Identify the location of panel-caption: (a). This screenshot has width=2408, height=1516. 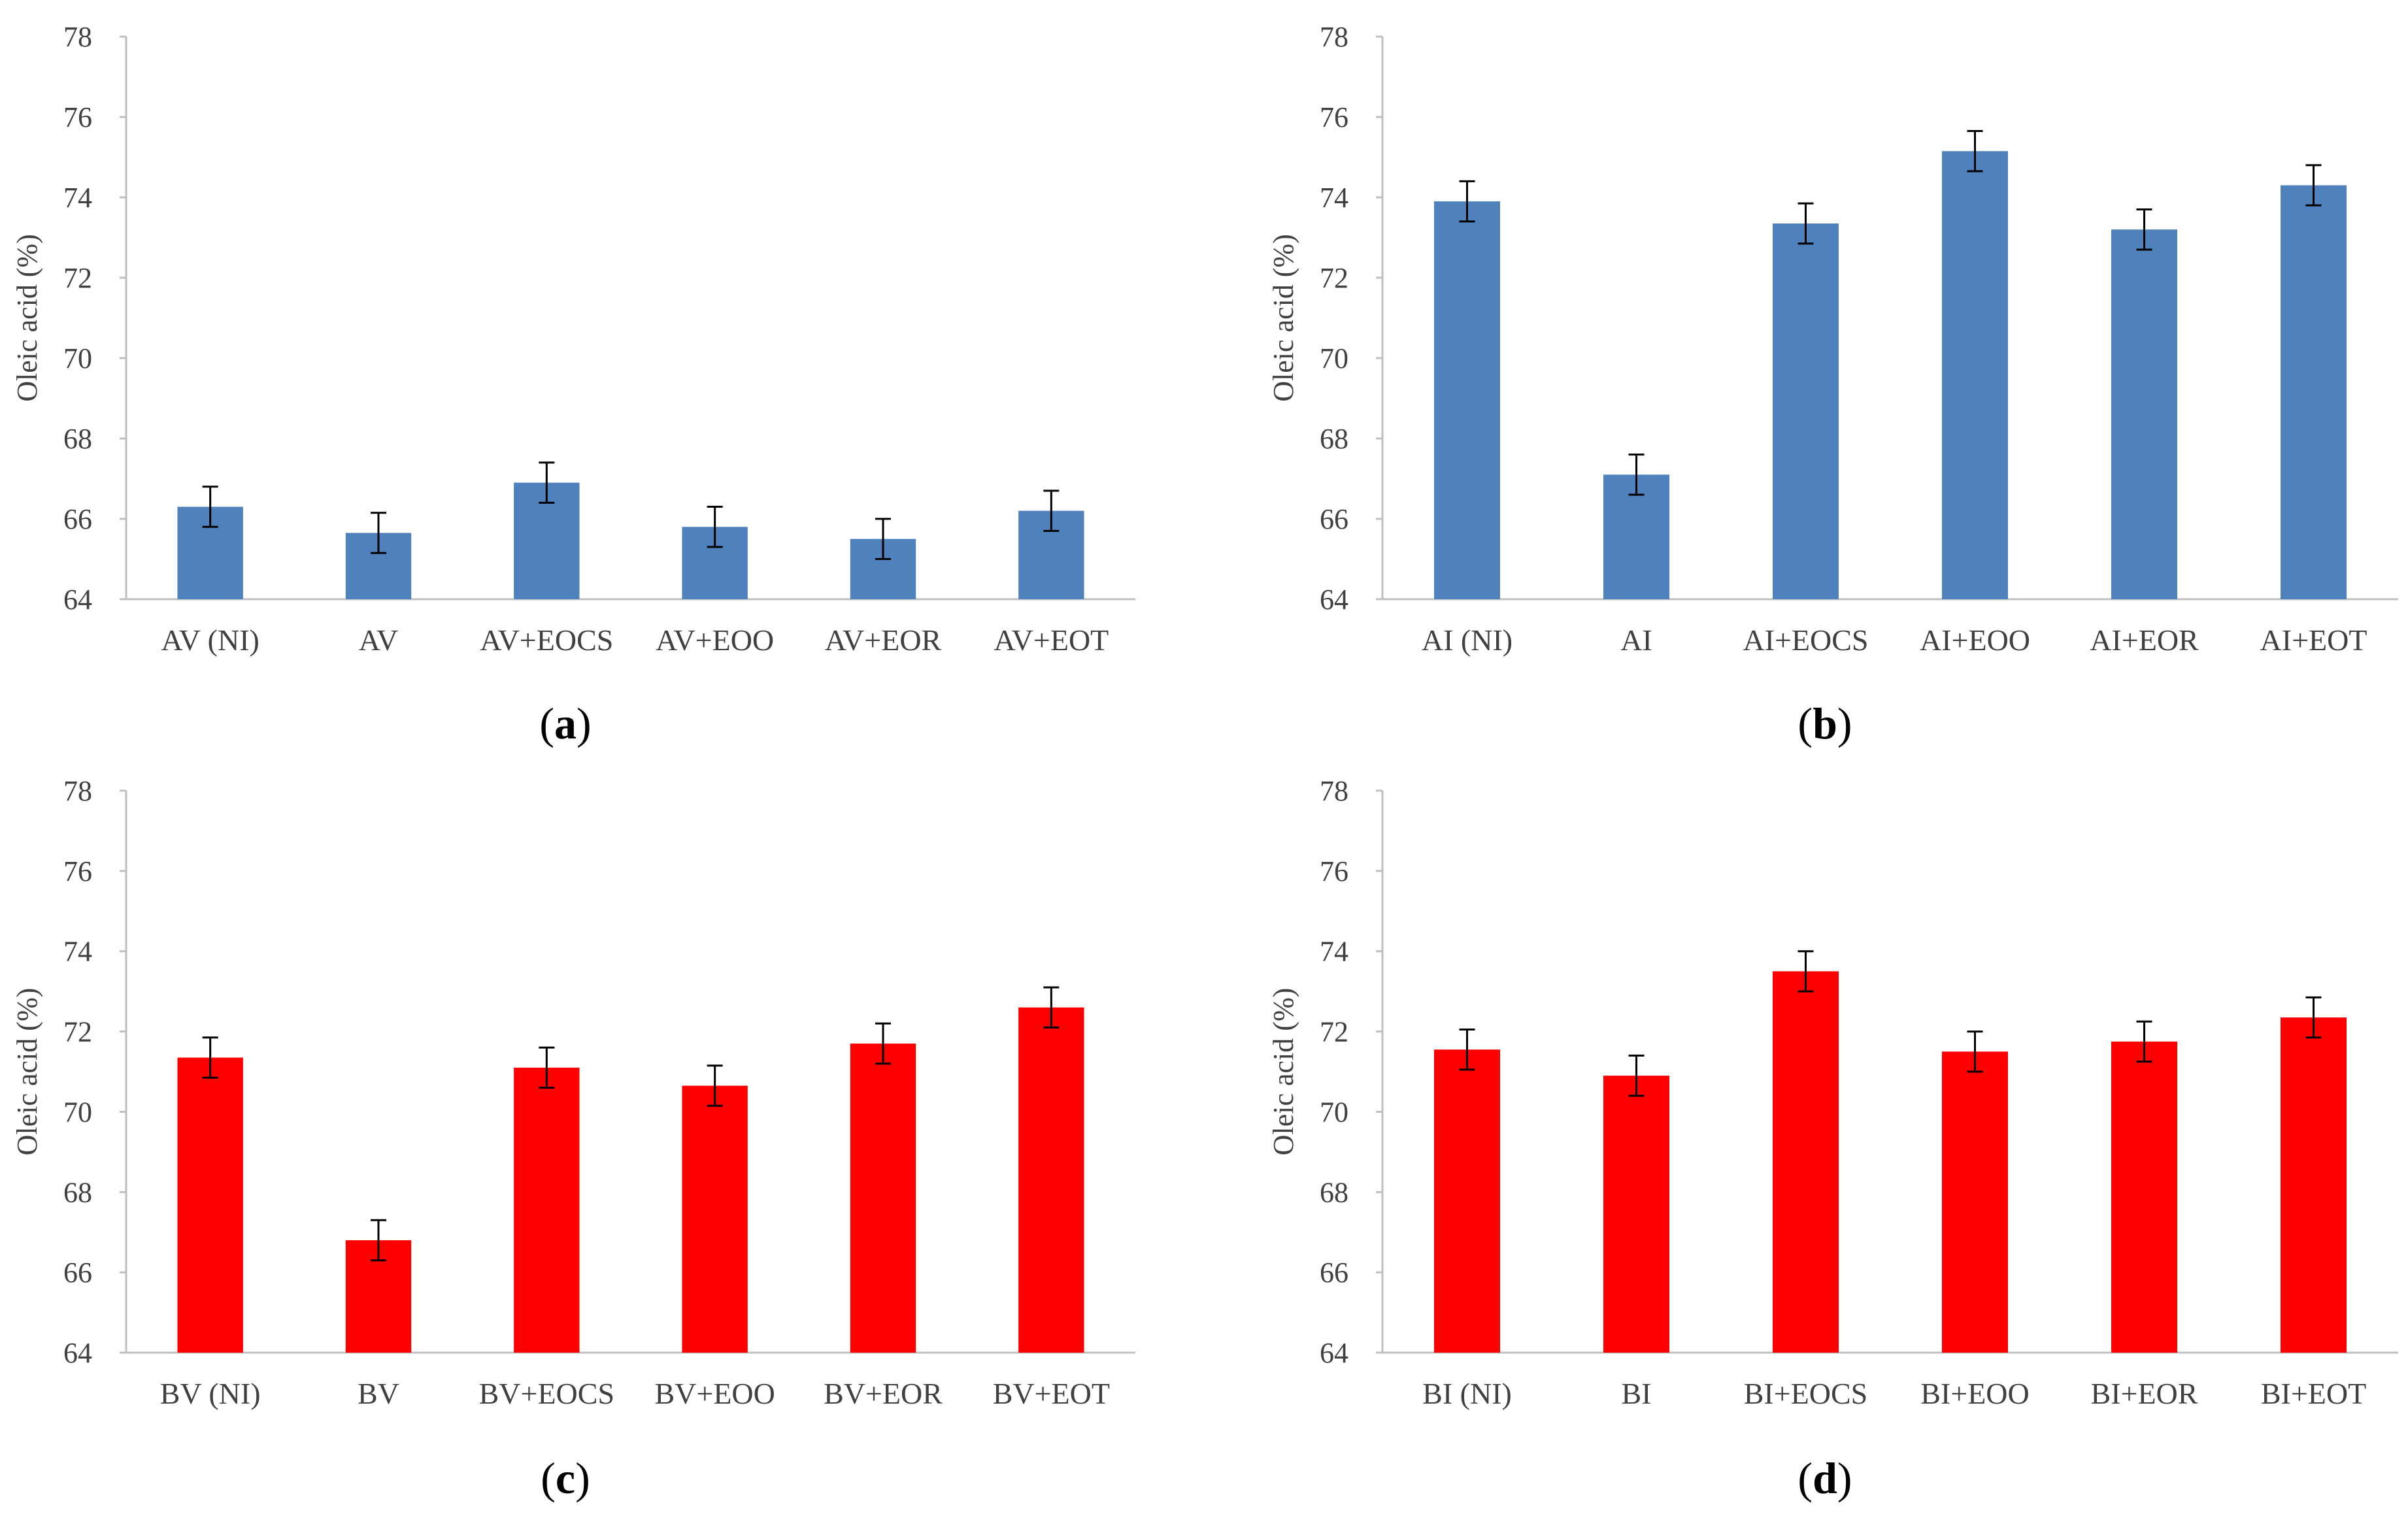
(565, 724).